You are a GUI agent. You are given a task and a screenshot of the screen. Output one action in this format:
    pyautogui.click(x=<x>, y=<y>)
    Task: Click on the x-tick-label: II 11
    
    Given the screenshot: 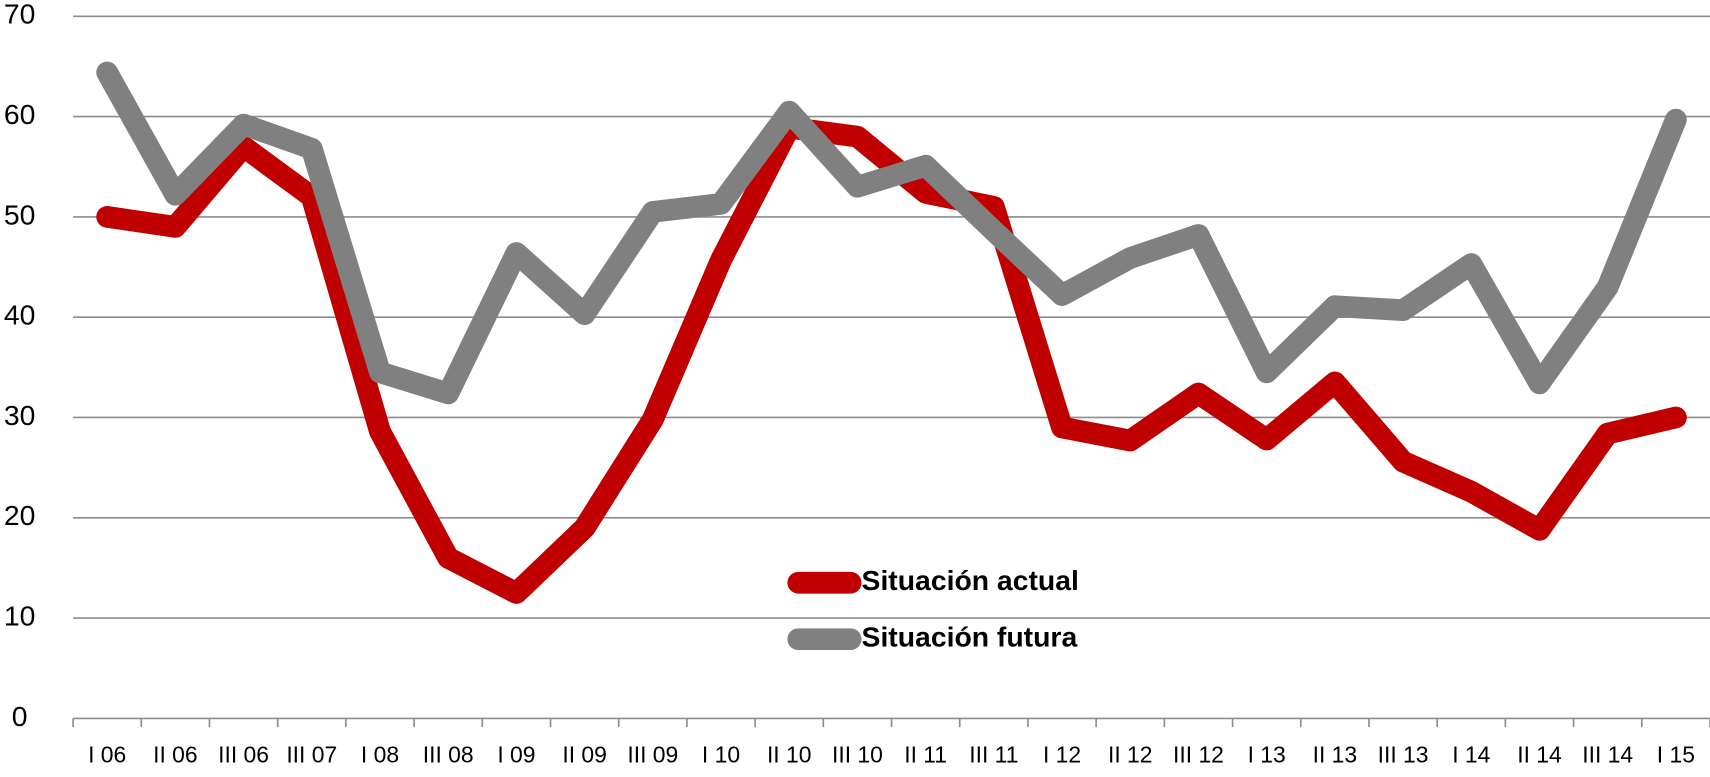 What is the action you would take?
    pyautogui.click(x=925, y=754)
    